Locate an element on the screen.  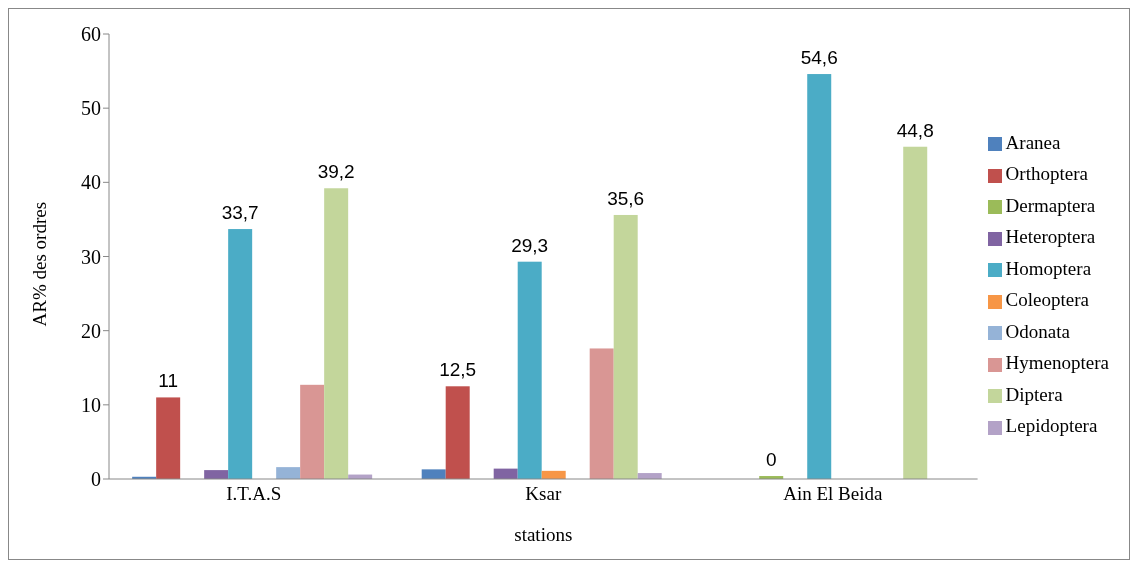
y-tick-label: 10 is located at coordinates (91, 404).